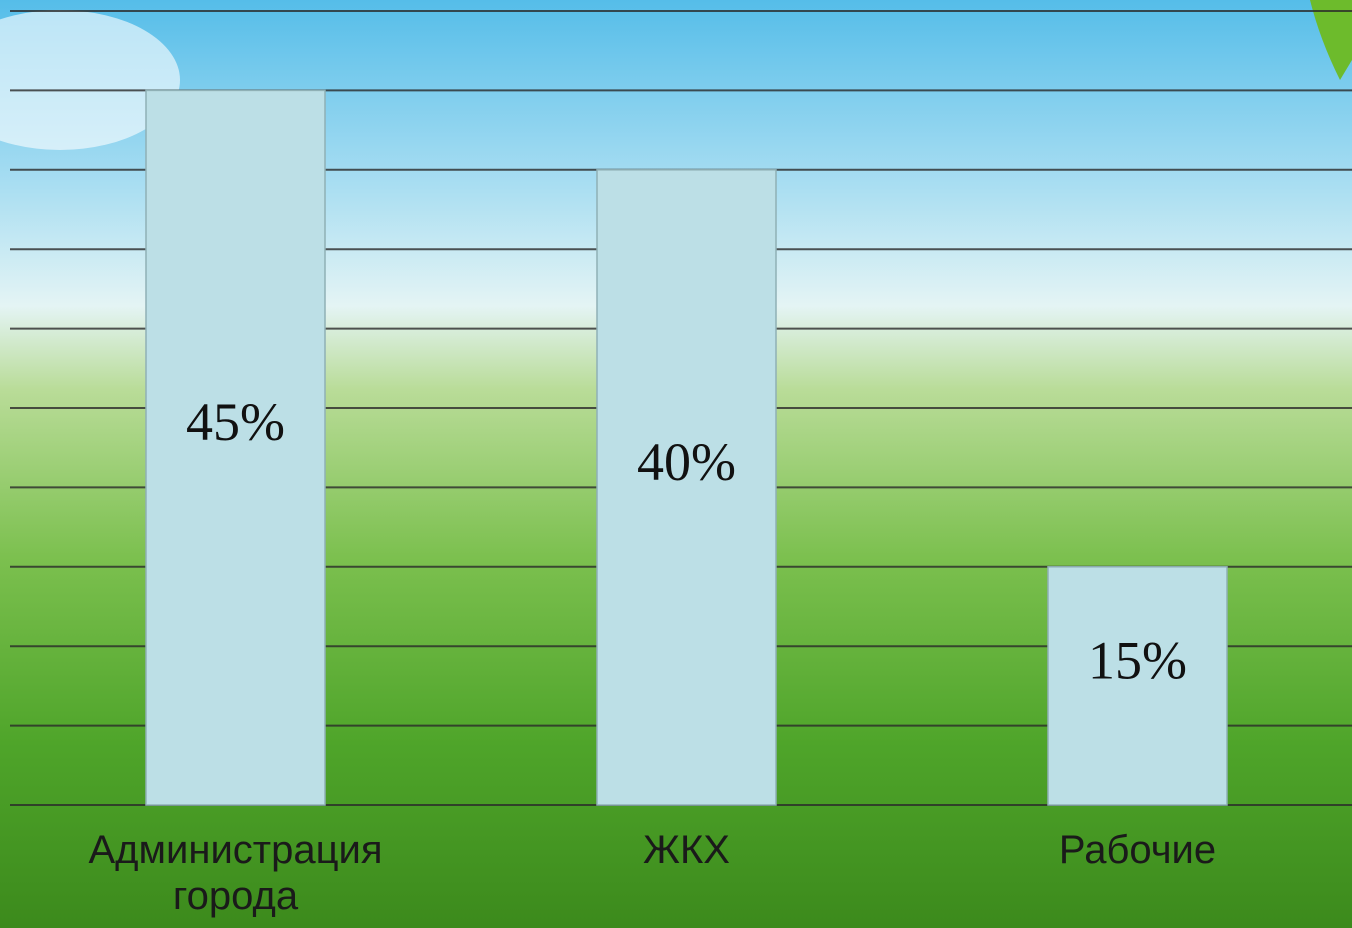 The image size is (1352, 928). Describe the element at coordinates (1137, 660) in the screenshot. I see `value-label: 15%` at that location.